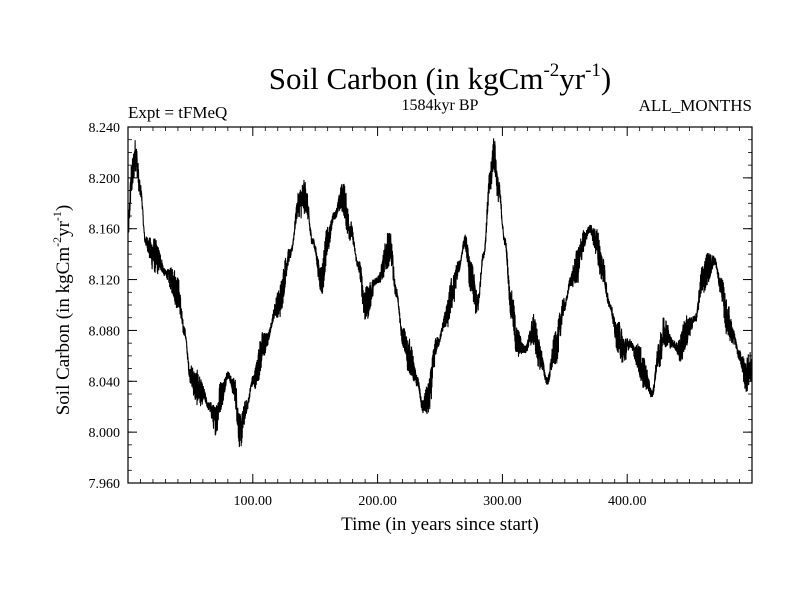 This screenshot has height=600, width=800. What do you see at coordinates (105, 128) in the screenshot?
I see `y-tick-label: 8.240` at bounding box center [105, 128].